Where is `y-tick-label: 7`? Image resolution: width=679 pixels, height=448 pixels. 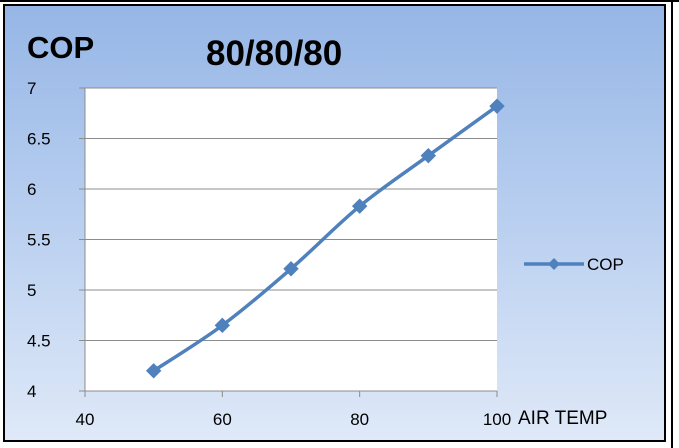 y-tick-label: 7 is located at coordinates (31, 88).